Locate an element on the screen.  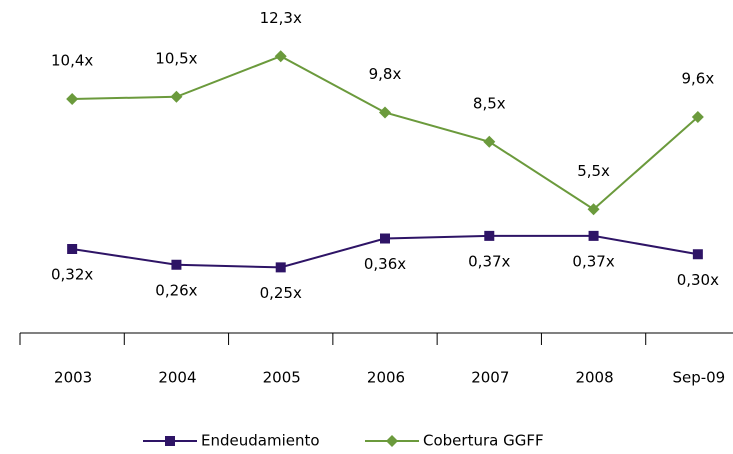
data-label: 0,26x is located at coordinates (176, 290).